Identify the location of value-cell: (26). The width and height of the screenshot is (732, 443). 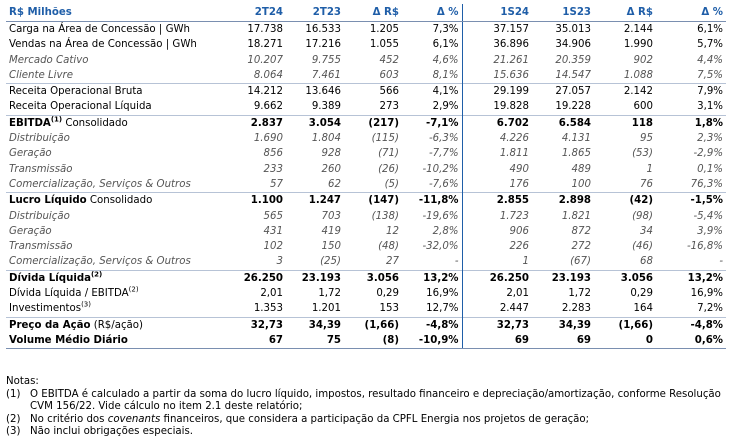
(388, 169).